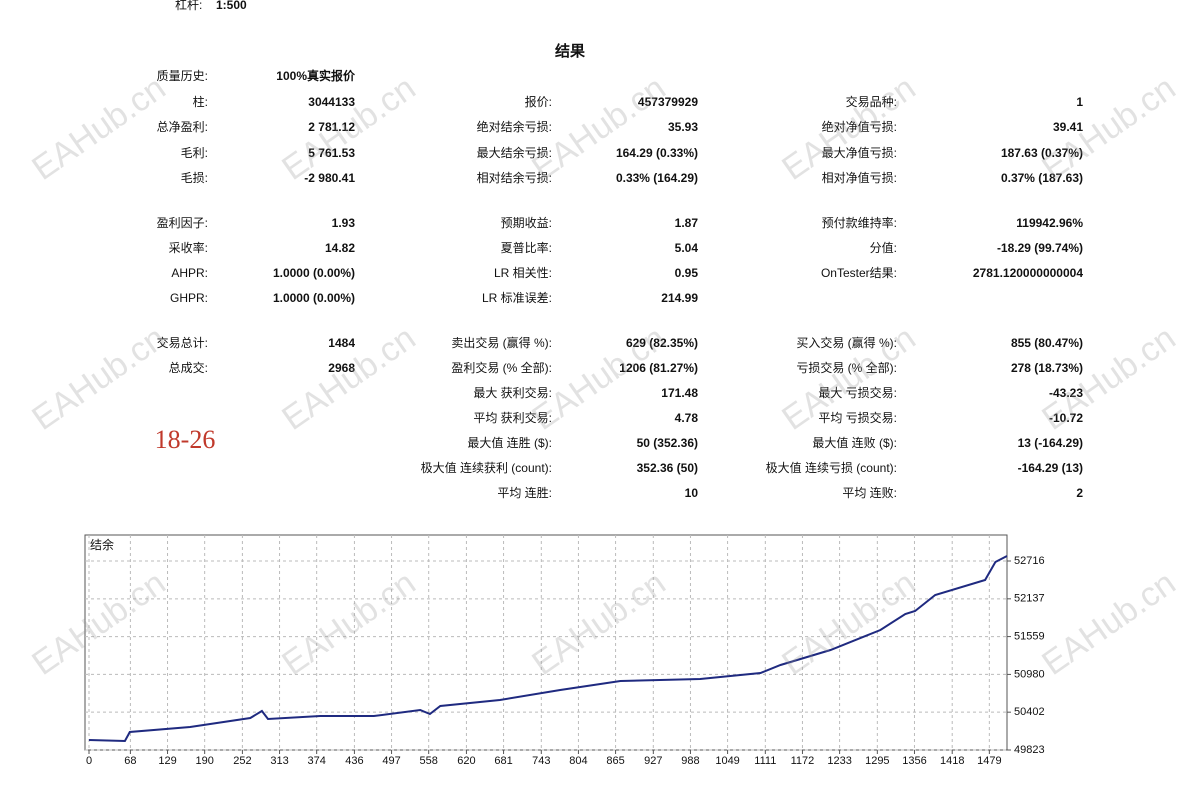  What do you see at coordinates (653, 761) in the screenshot?
I see `x-tick-label: 927` at bounding box center [653, 761].